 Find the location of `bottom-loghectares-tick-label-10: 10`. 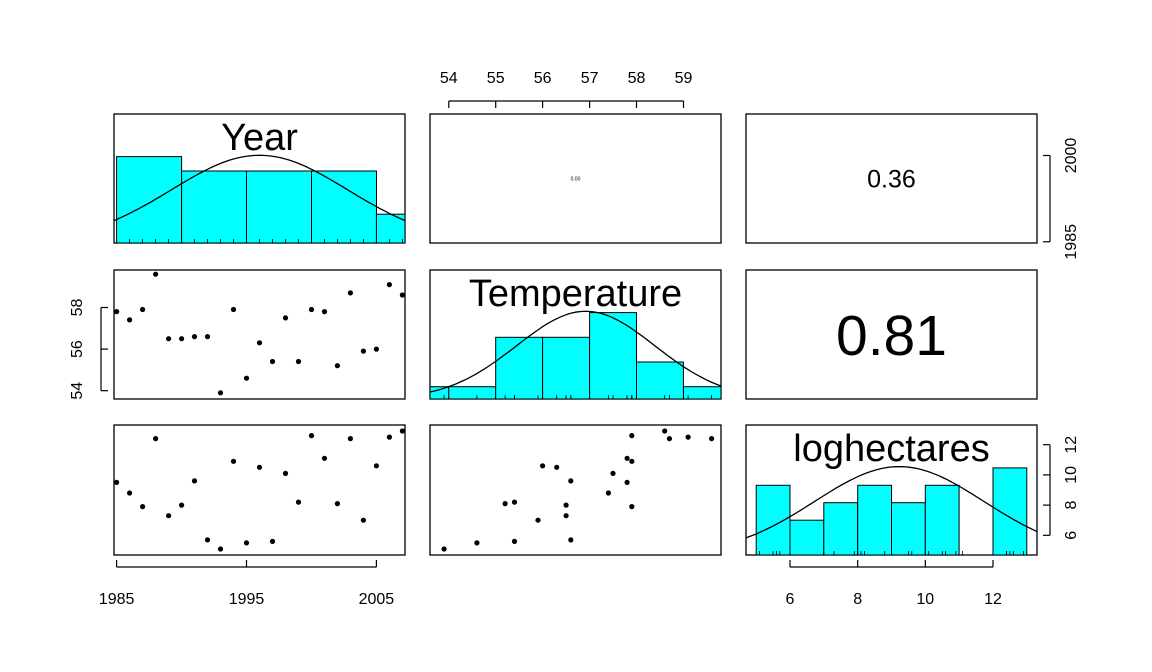

bottom-loghectares-tick-label-10: 10 is located at coordinates (925, 599).